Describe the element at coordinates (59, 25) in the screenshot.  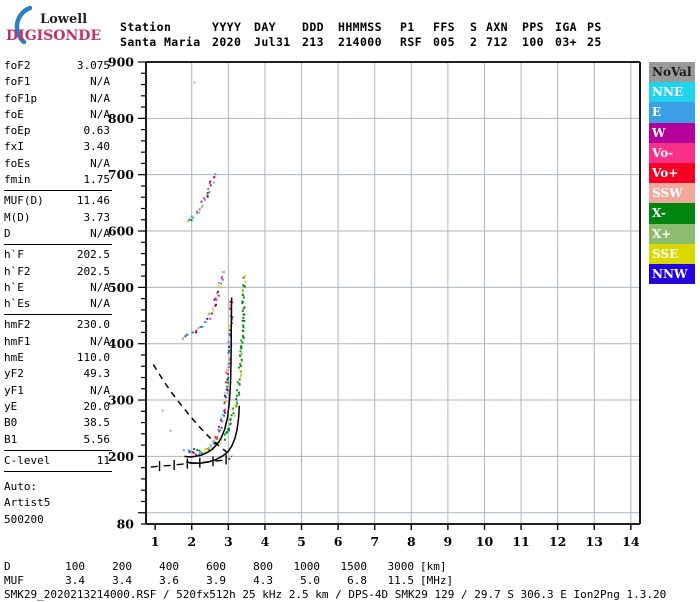
I see `lowell-digisonde-logo: Lowell DIGISONDE` at that location.